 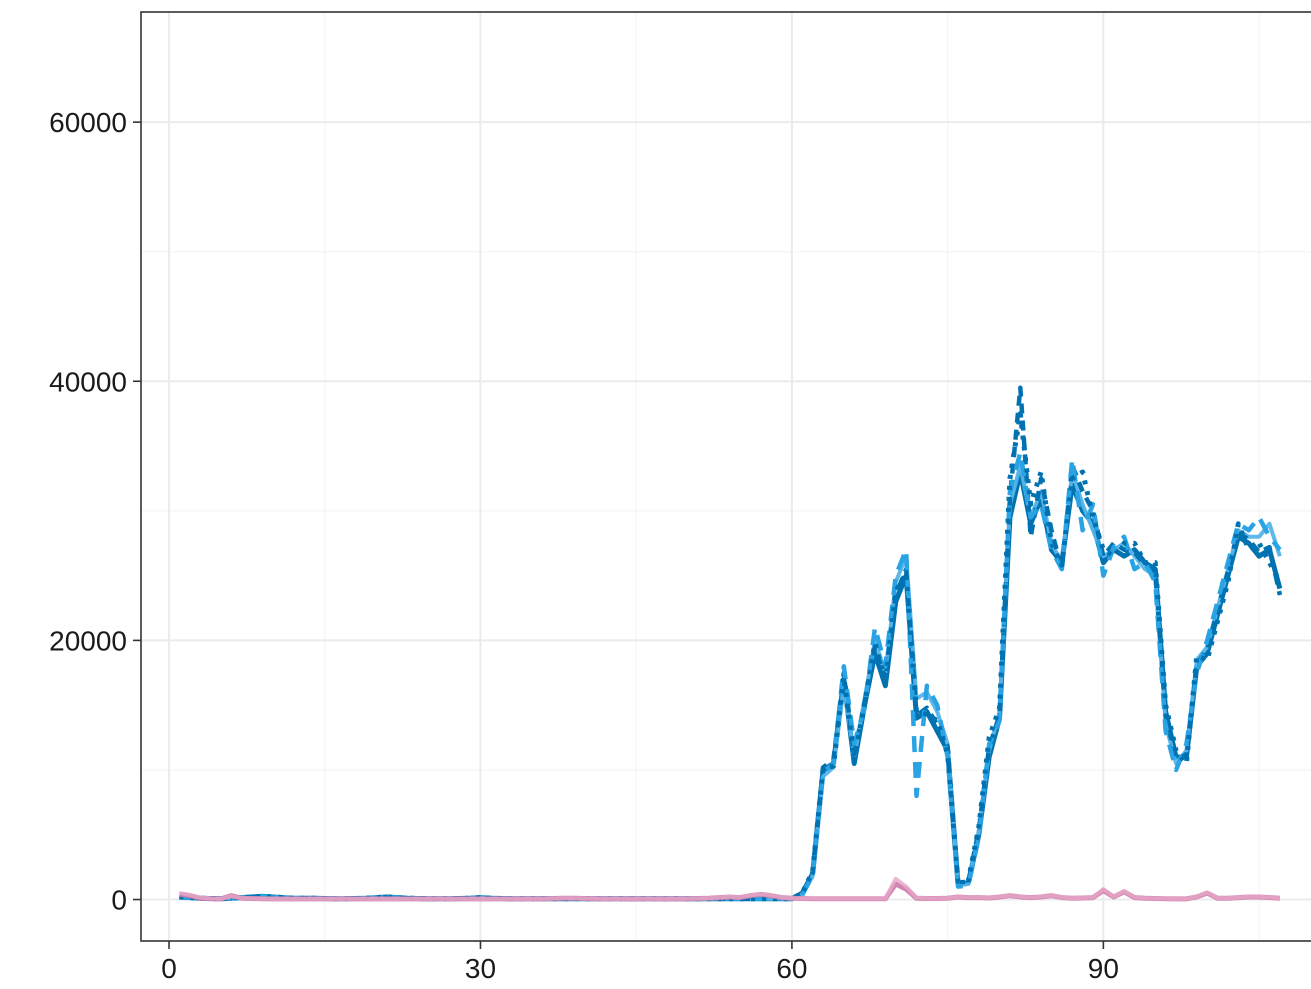 I want to click on y-tick-label: 0, so click(x=119, y=900).